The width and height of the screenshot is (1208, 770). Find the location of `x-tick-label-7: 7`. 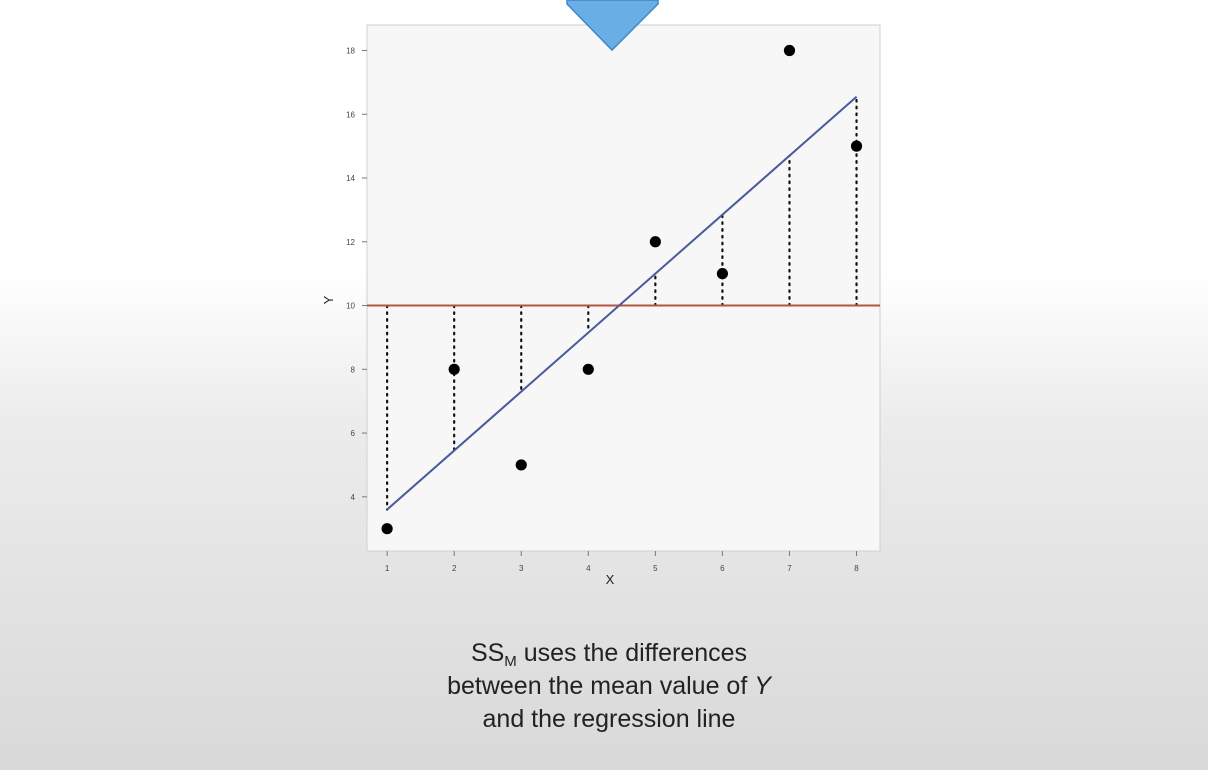

x-tick-label-7: 7 is located at coordinates (789, 568).